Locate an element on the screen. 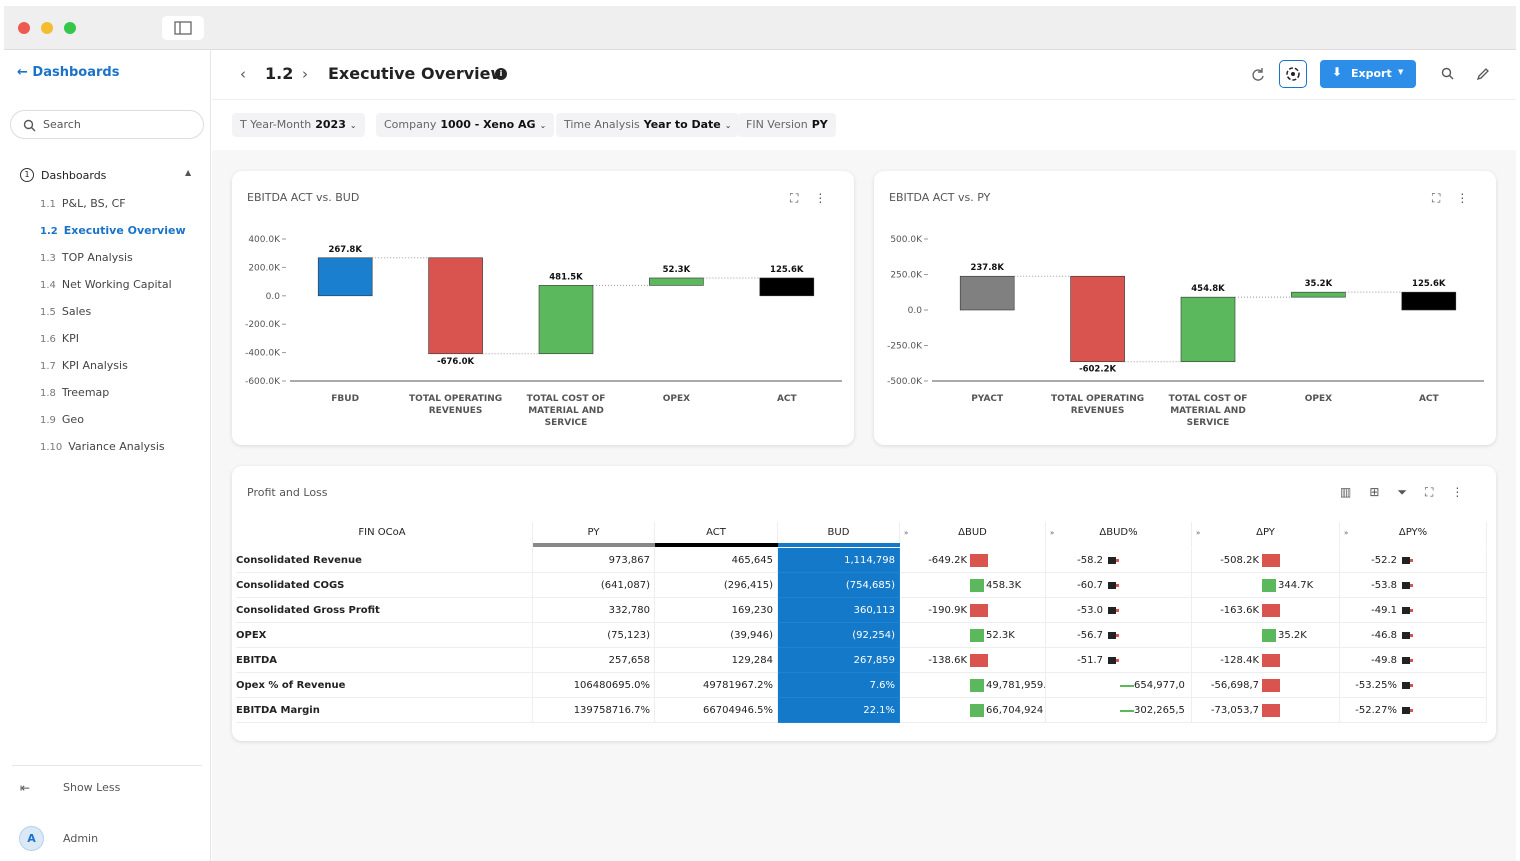  category-label: TOTAL COST OF MATERIAL AND SERVICE is located at coordinates (566, 411).